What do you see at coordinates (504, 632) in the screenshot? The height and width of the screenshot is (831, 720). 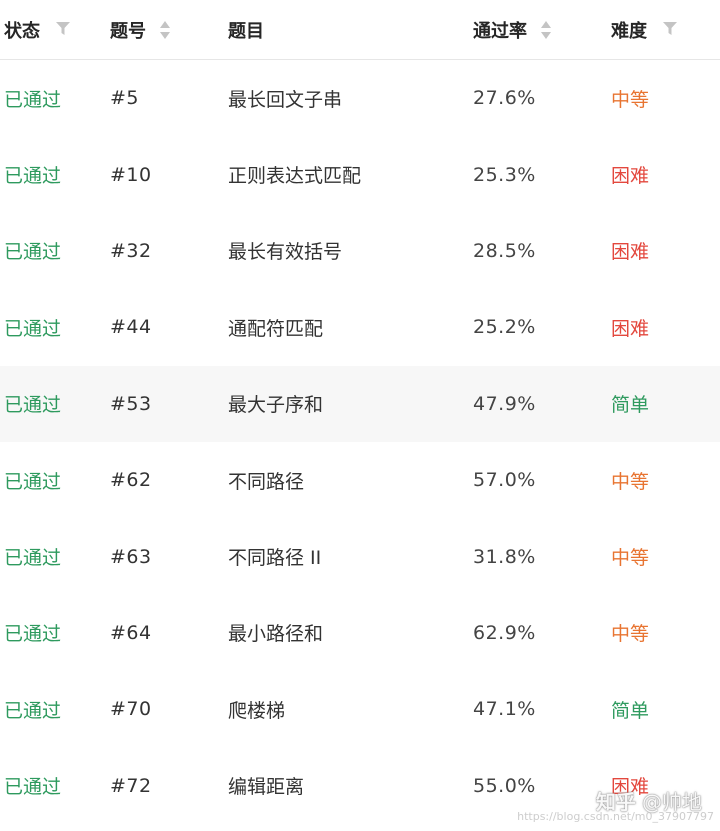 I see `pass-rate-cell: 62.9%` at bounding box center [504, 632].